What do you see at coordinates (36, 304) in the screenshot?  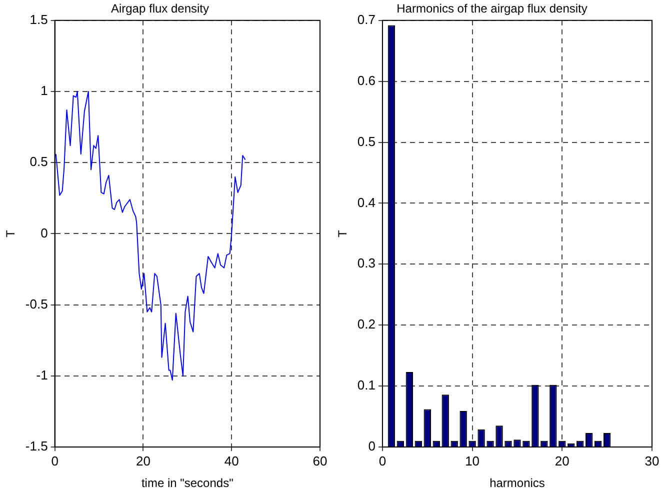 I see `y-tick-label: -0.5` at bounding box center [36, 304].